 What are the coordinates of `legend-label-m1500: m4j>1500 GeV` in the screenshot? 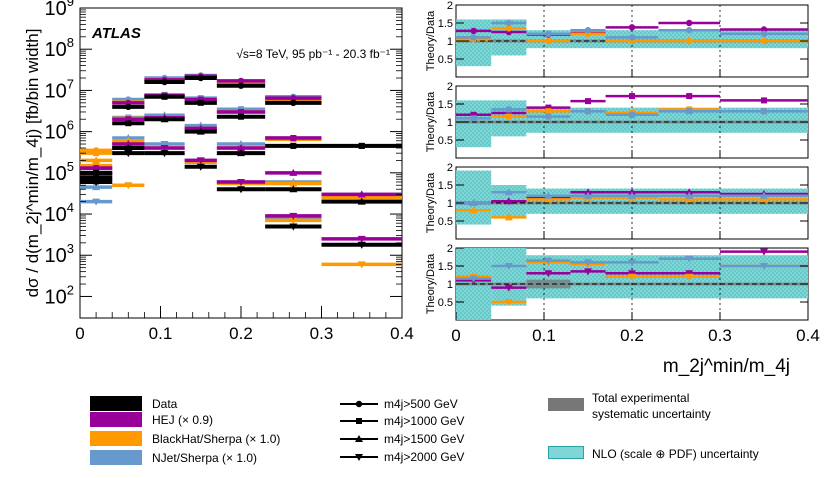 It's located at (424, 439).